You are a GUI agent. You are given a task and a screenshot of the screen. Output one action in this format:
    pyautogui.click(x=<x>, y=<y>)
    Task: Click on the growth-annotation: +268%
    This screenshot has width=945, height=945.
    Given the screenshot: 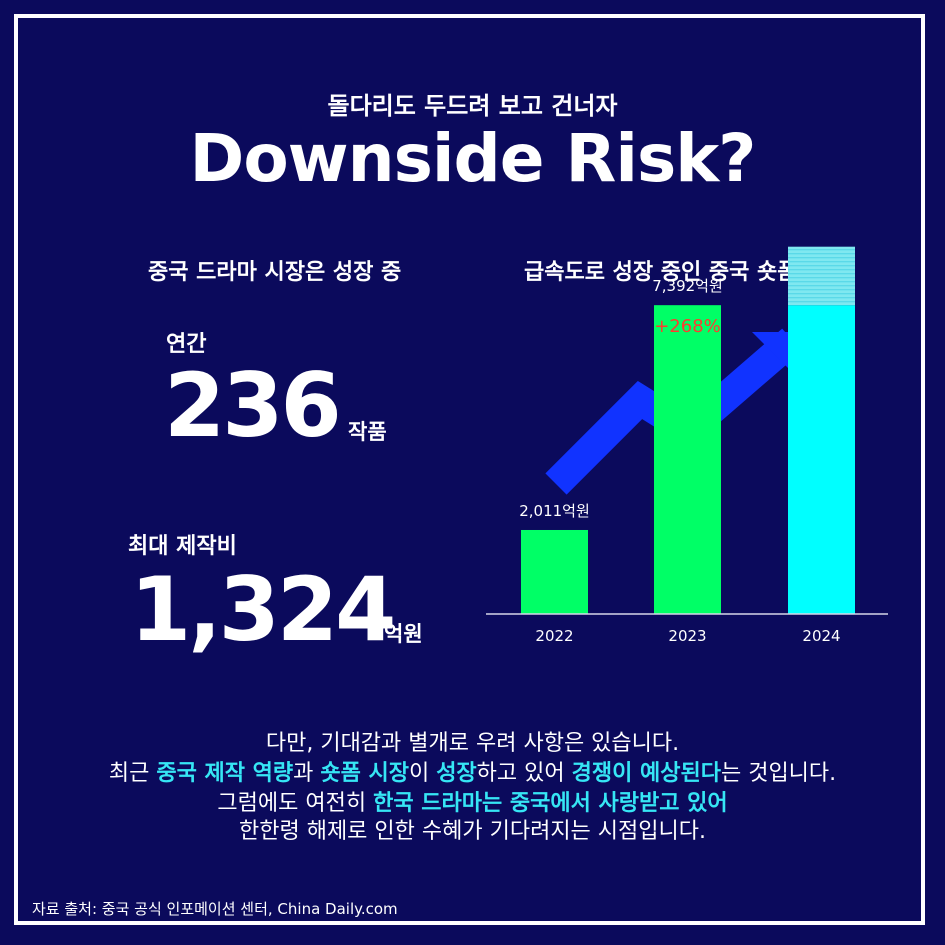 What is the action you would take?
    pyautogui.click(x=687, y=326)
    